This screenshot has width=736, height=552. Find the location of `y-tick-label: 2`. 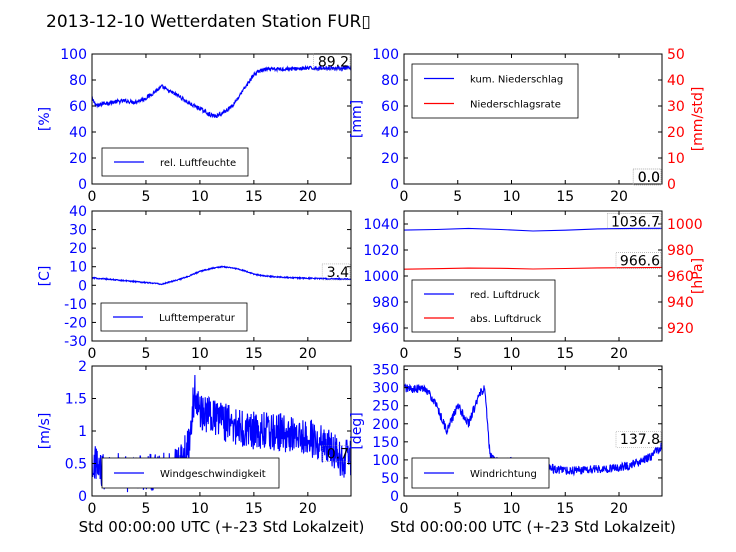

y-tick-label: 2 is located at coordinates (82, 367).